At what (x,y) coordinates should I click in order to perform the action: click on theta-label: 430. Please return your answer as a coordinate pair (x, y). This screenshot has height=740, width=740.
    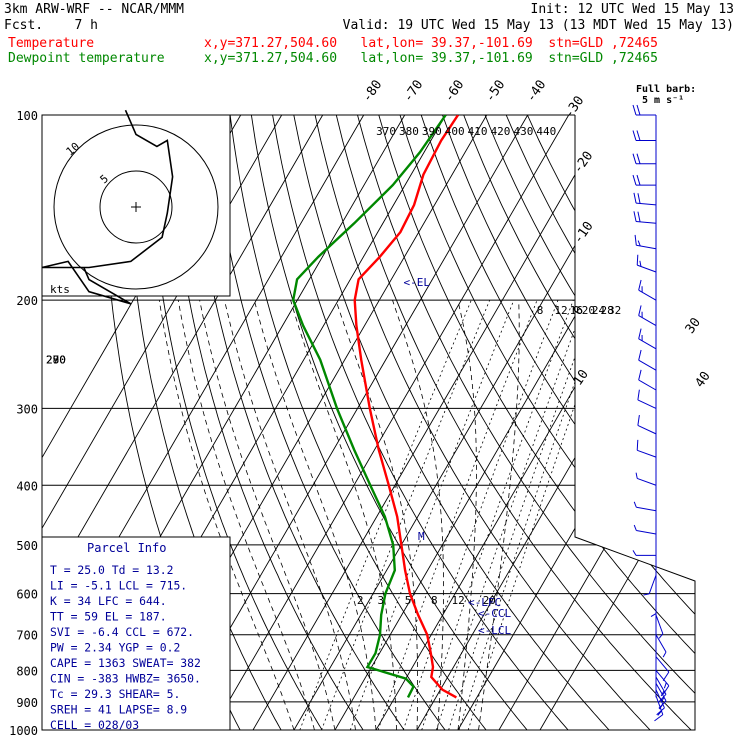
    Looking at the image, I should click on (523, 131).